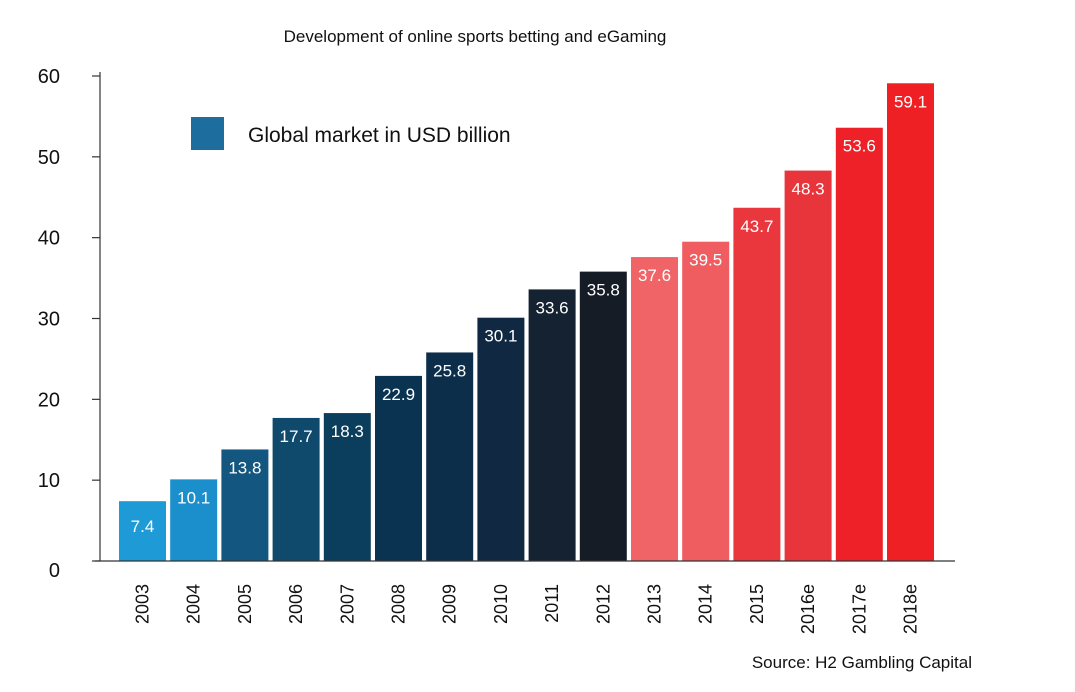 The height and width of the screenshot is (692, 1075). Describe the element at coordinates (654, 275) in the screenshot. I see `value-label-2013: 37.6` at that location.